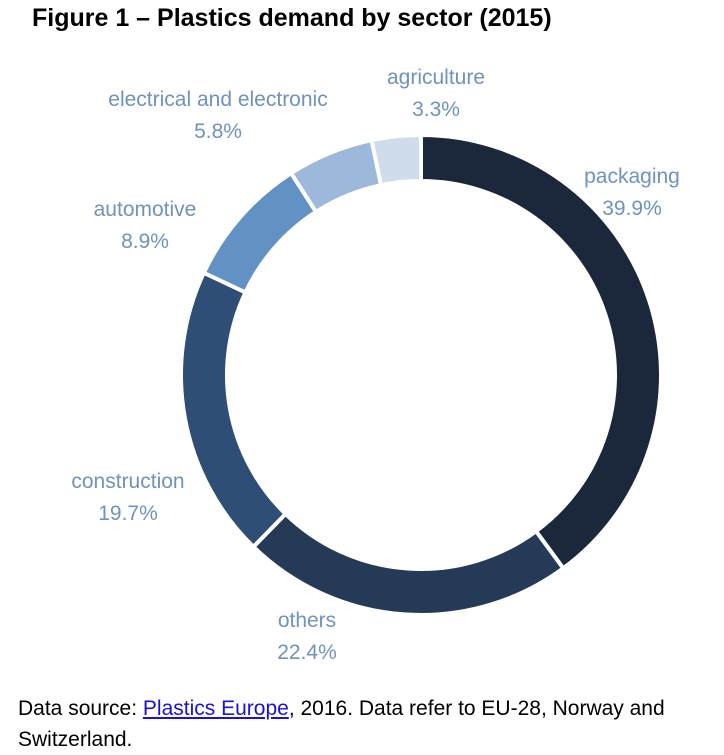 The image size is (724, 755). What do you see at coordinates (260, 233) in the screenshot?
I see `slice-automotive` at bounding box center [260, 233].